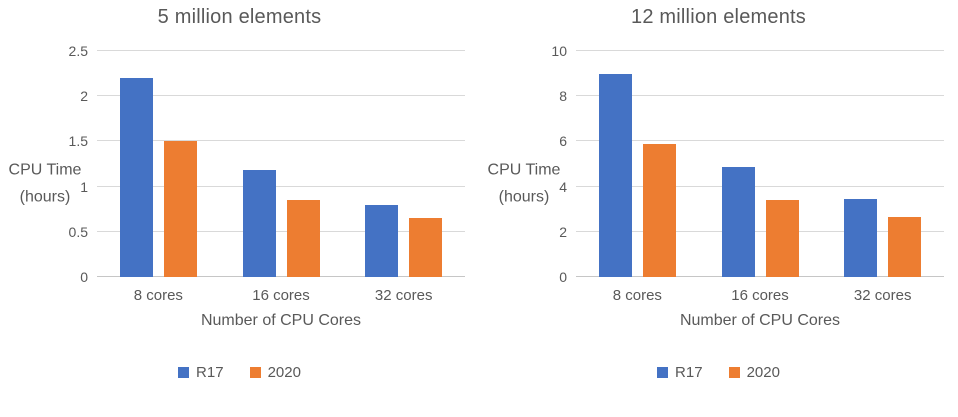  What do you see at coordinates (563, 96) in the screenshot?
I see `y-tick-label-8: 8` at bounding box center [563, 96].